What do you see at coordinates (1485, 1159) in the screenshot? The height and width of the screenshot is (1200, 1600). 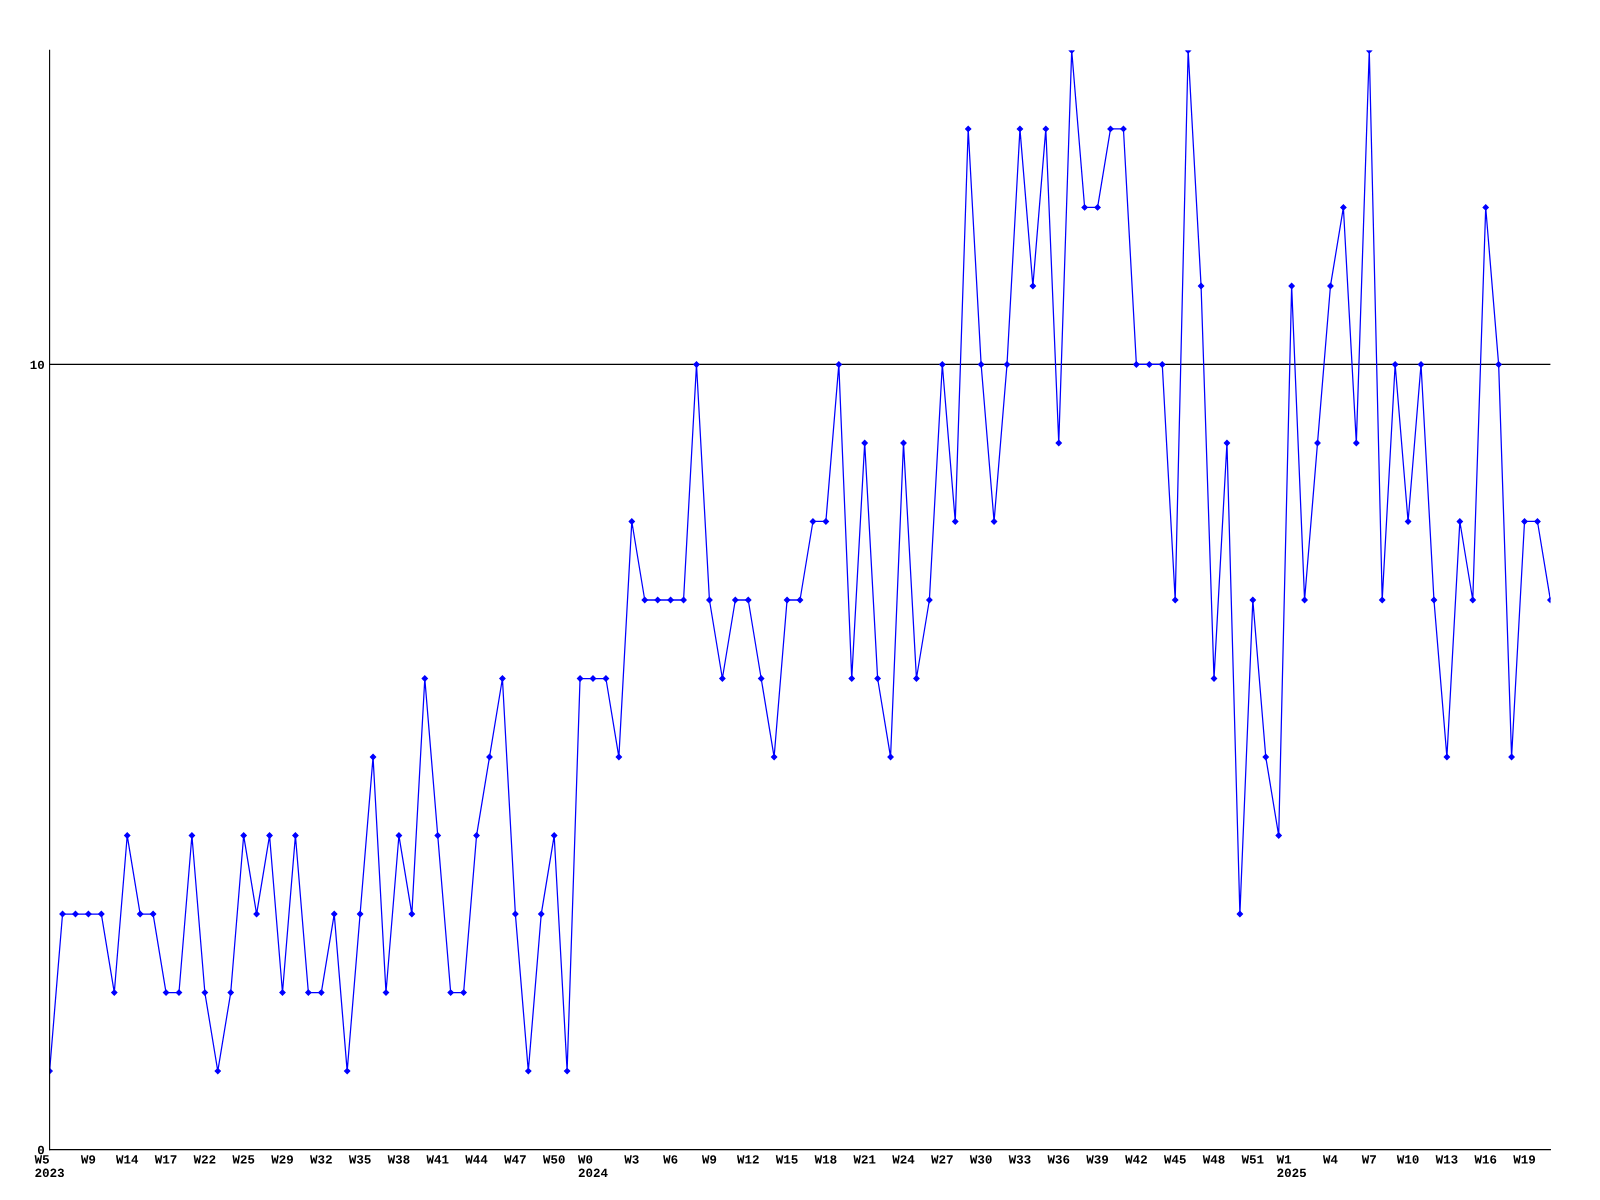 I see `x-tick-label: W16` at bounding box center [1485, 1159].